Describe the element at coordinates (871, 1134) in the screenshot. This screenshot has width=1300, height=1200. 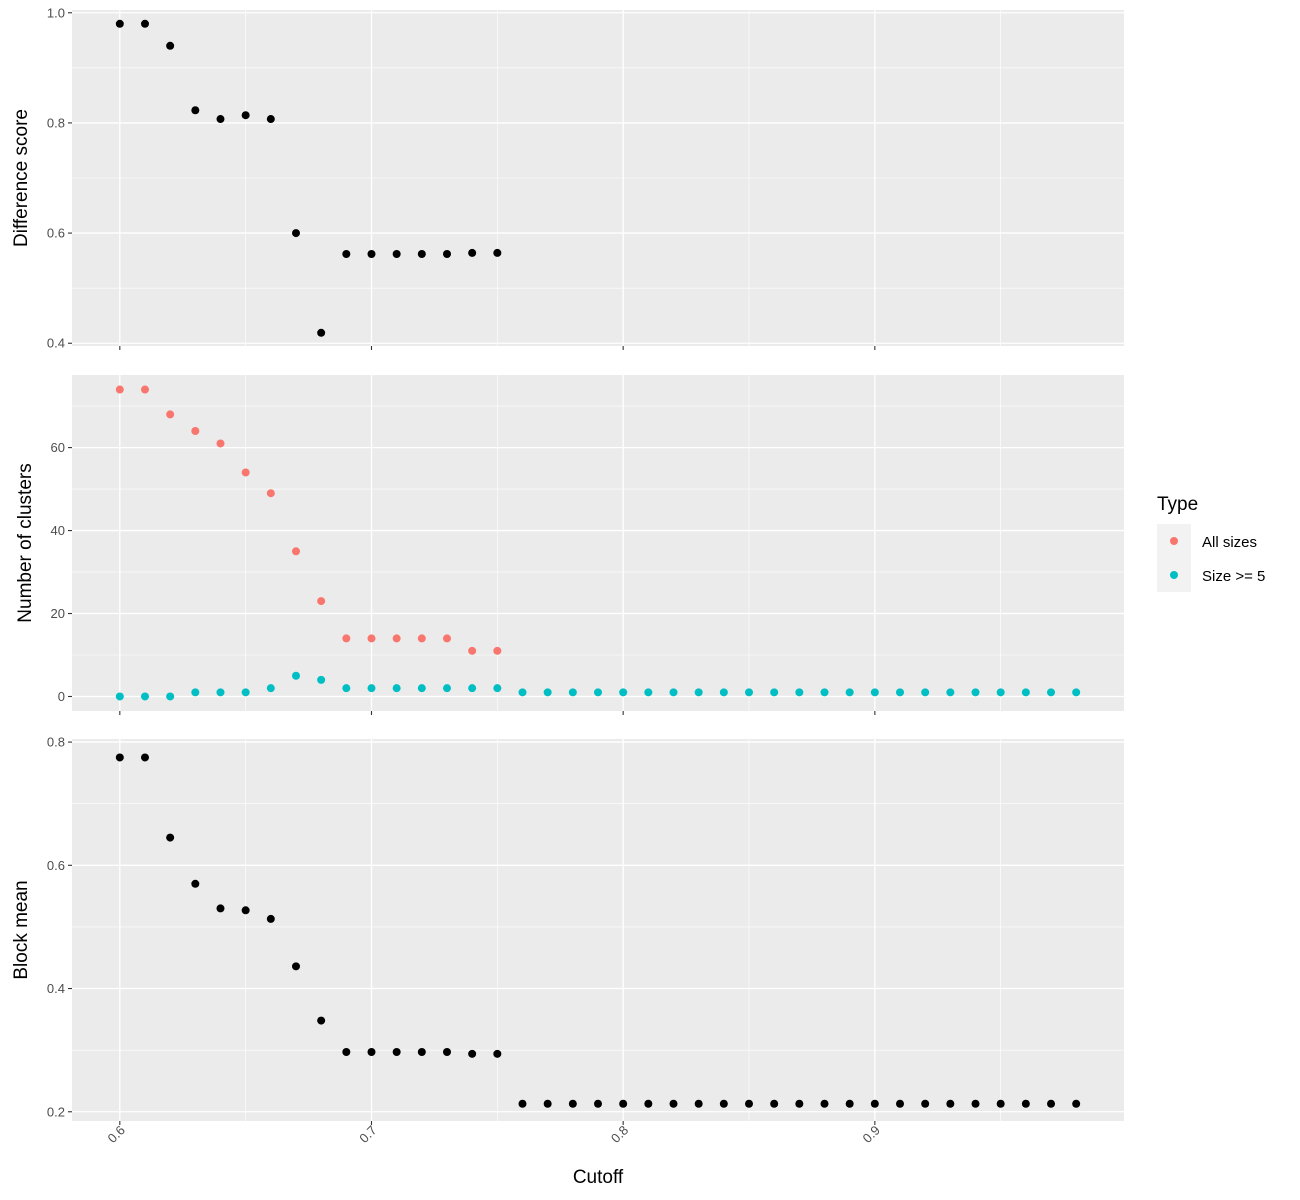
I see `x-tick-label: 0.9` at that location.